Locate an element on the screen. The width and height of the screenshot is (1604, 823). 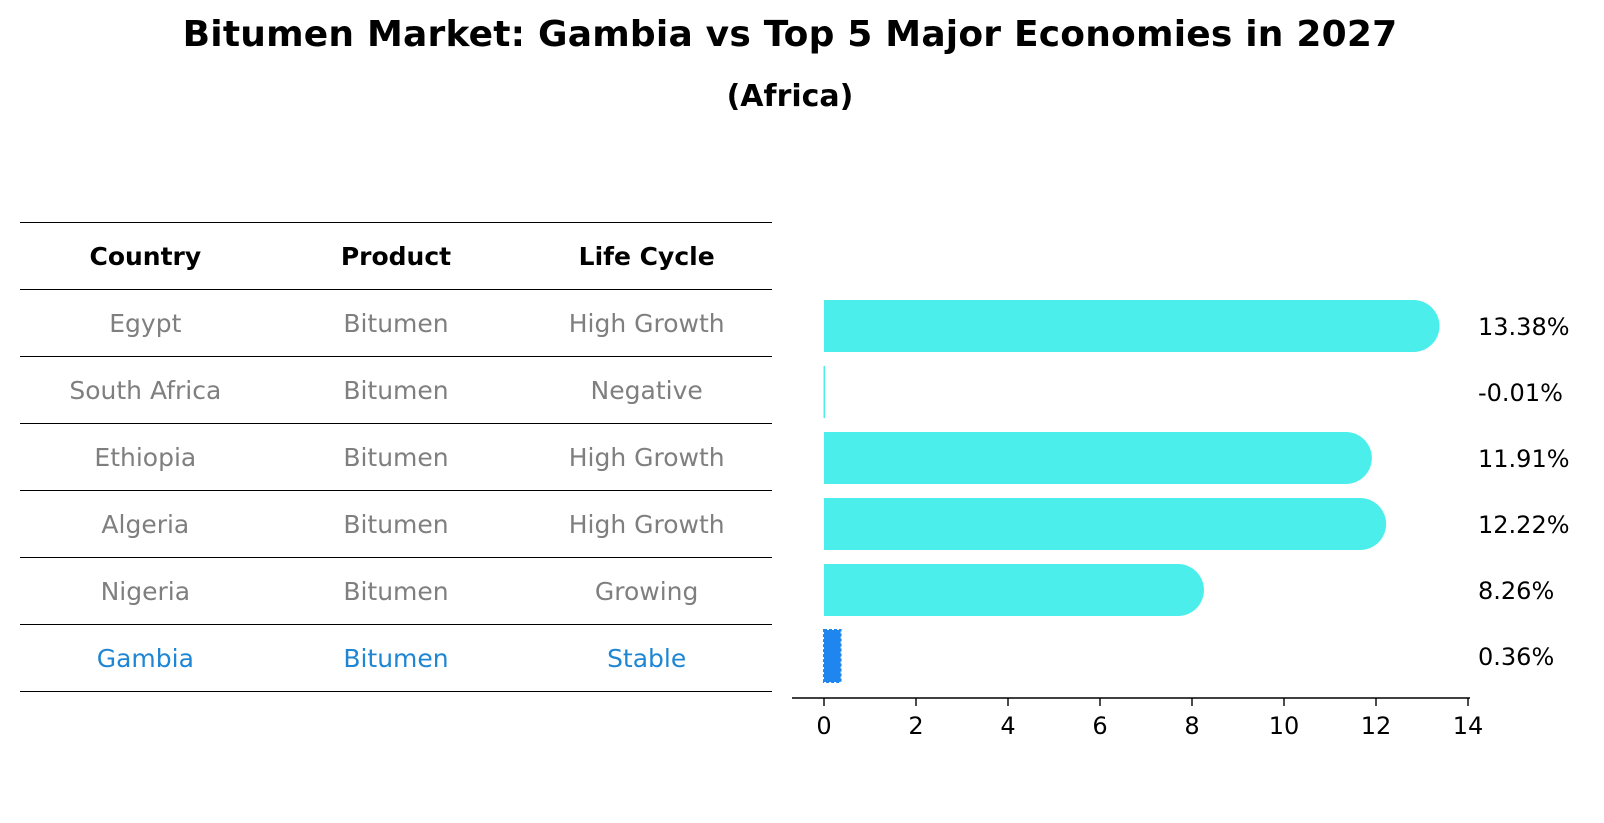
x-tick-label: 10 is located at coordinates (1284, 726).